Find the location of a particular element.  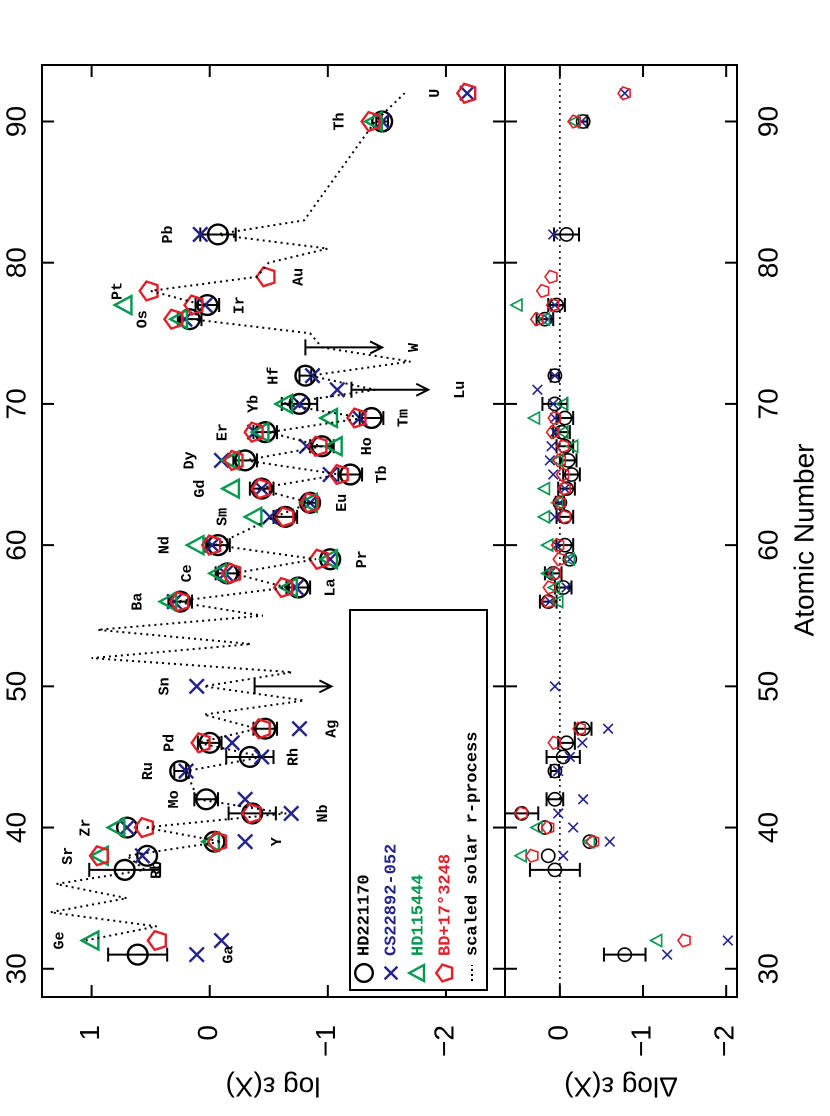

element-label: Hf is located at coordinates (273, 376).